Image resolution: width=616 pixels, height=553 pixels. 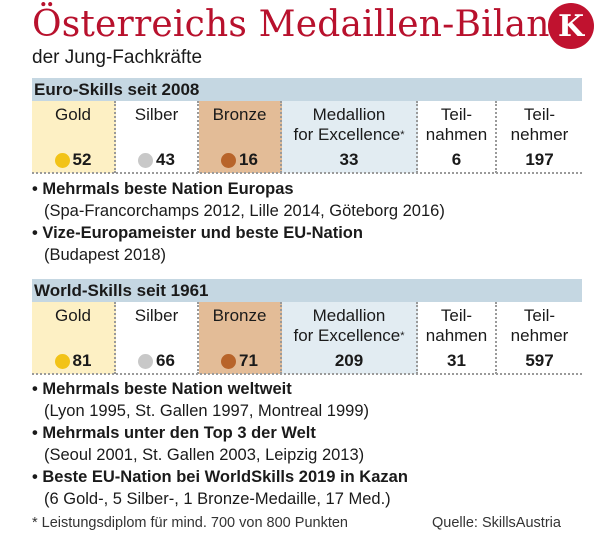 What do you see at coordinates (307, 290) in the screenshot?
I see `world-section-heading: World-Skills seit 1961` at bounding box center [307, 290].